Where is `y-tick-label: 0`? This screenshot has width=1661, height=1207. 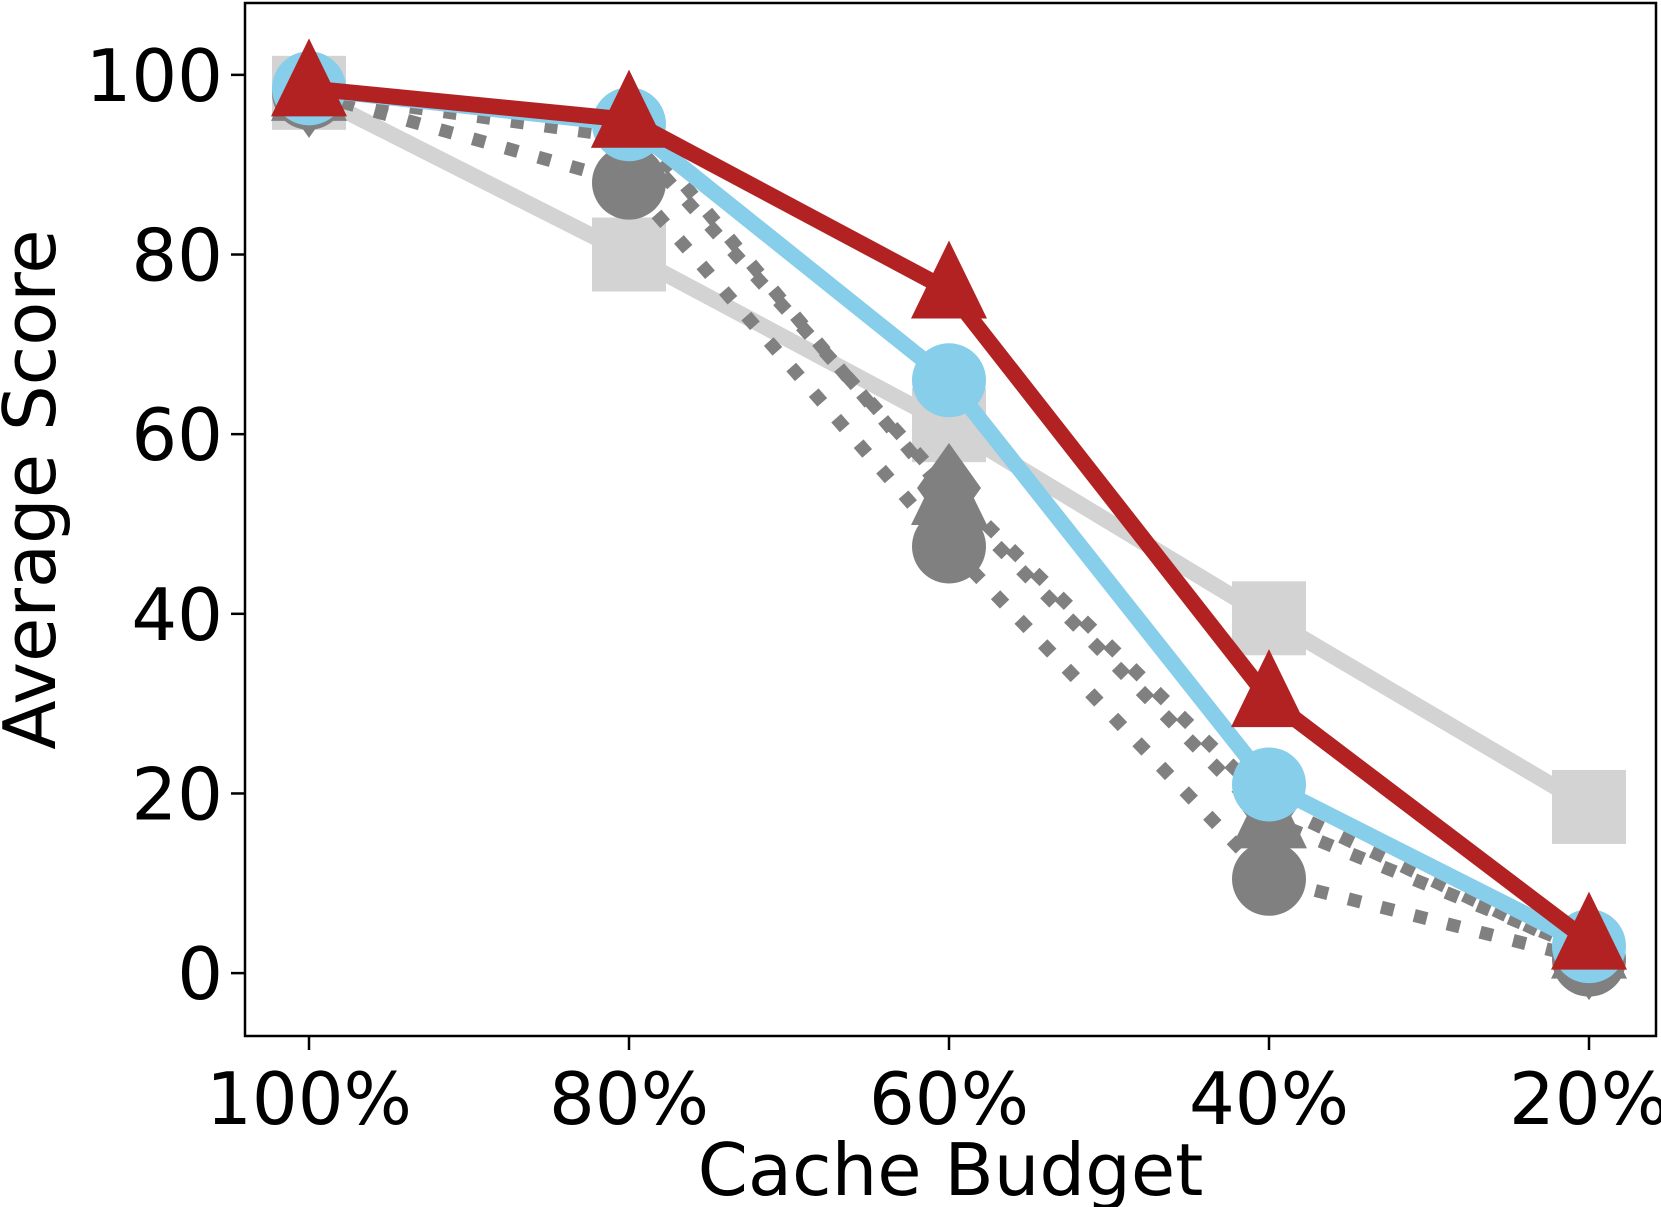 y-tick-label: 0 is located at coordinates (200, 974).